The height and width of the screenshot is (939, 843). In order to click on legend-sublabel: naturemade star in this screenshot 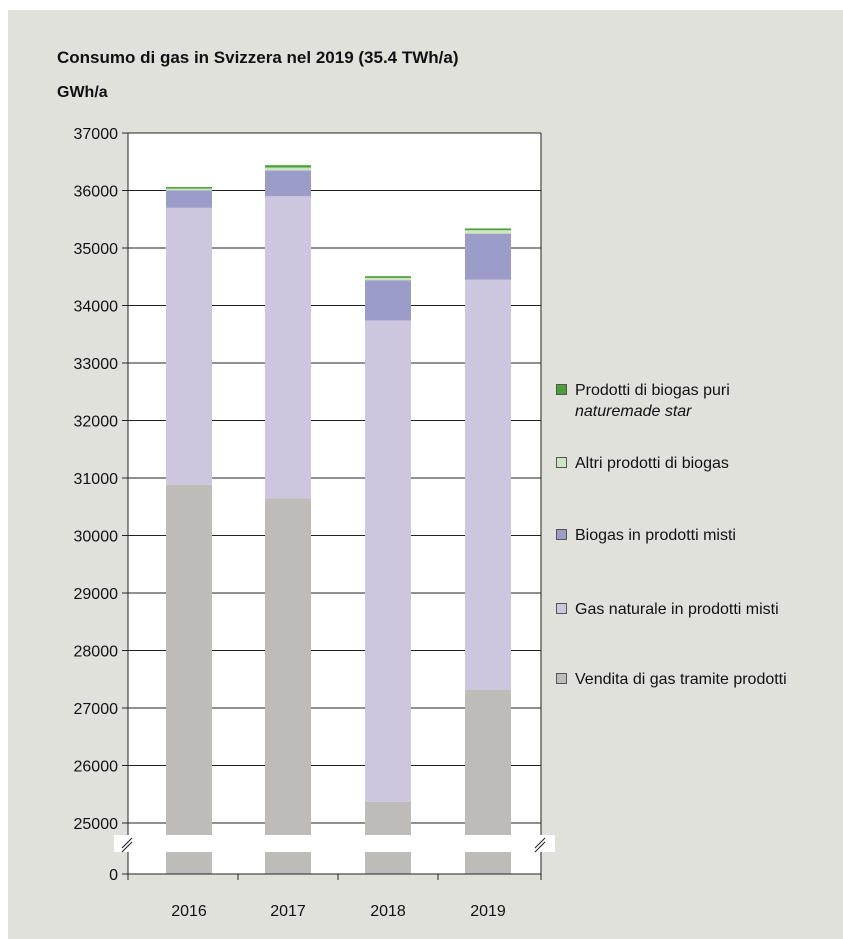, I will do `click(633, 411)`.